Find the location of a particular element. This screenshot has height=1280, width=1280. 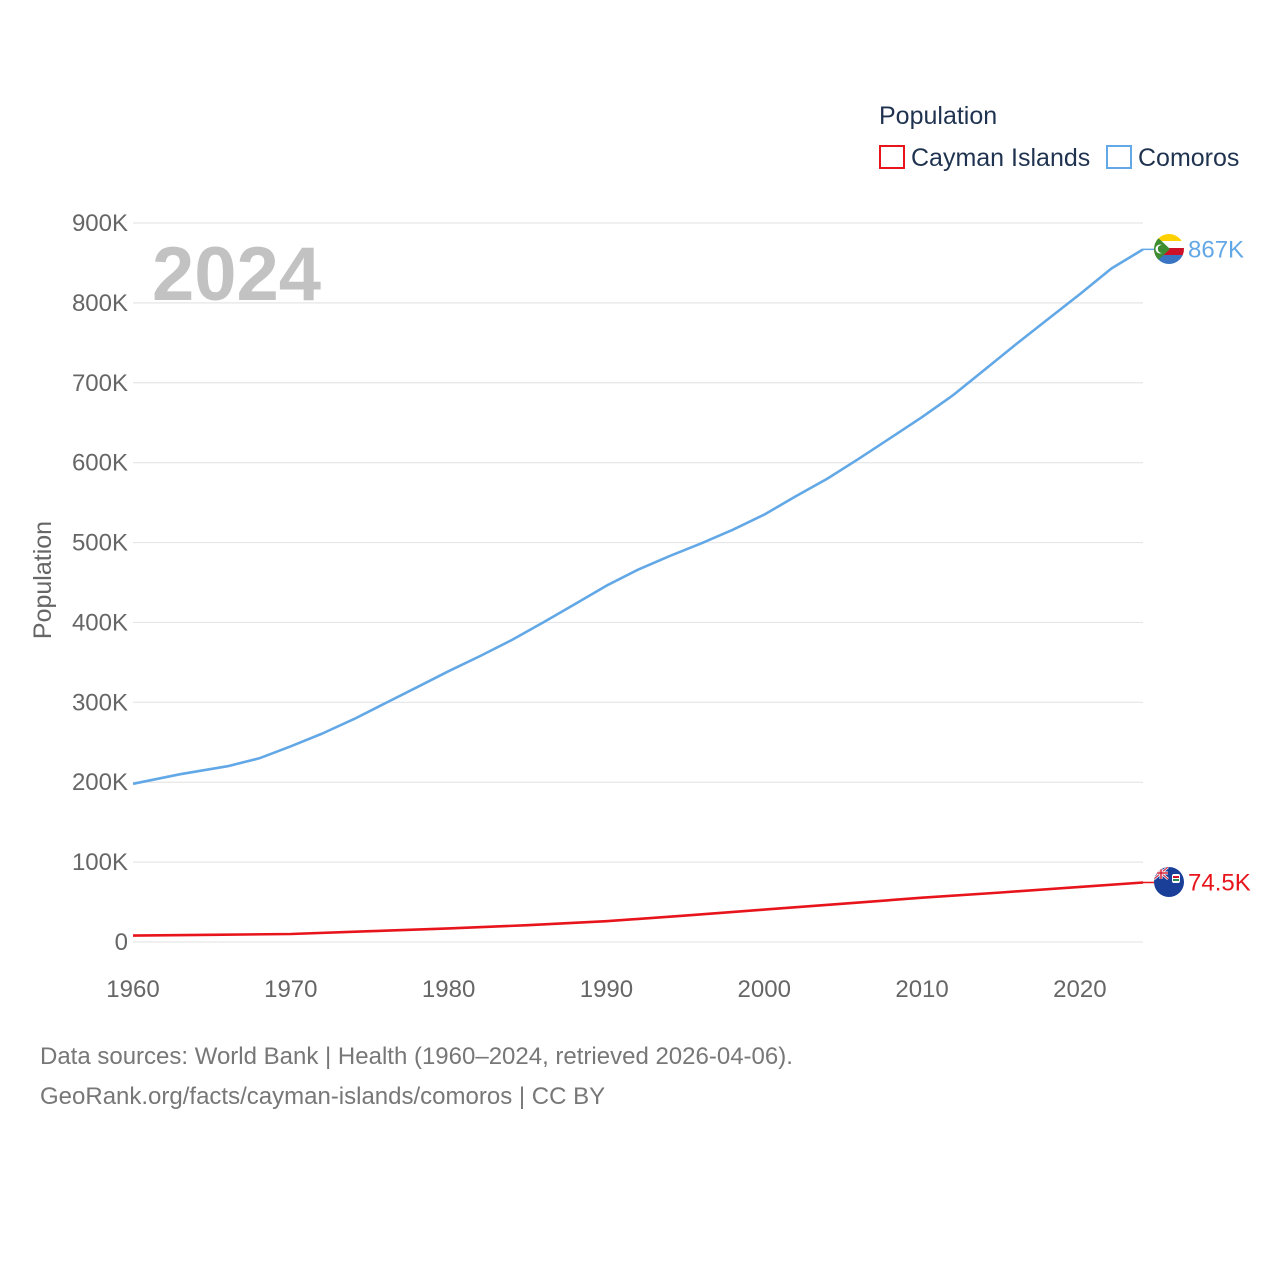

legend-item-cayman-islands: Cayman Islands is located at coordinates (984, 158).